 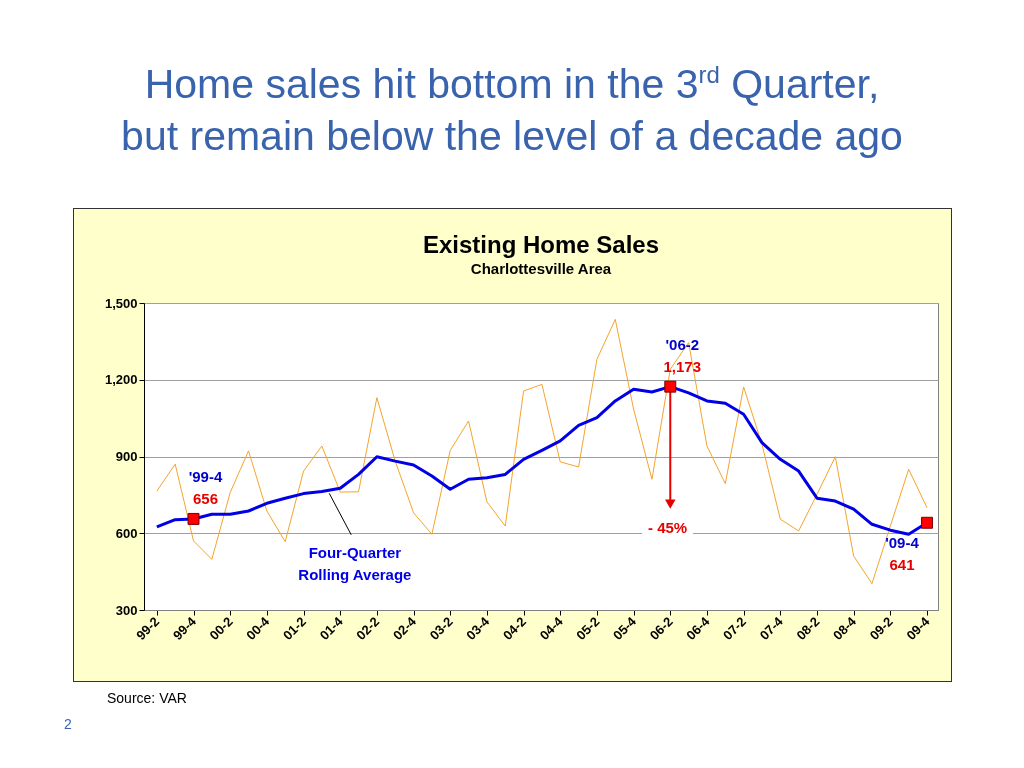 I want to click on y-tick-label: 300, so click(x=126, y=610).